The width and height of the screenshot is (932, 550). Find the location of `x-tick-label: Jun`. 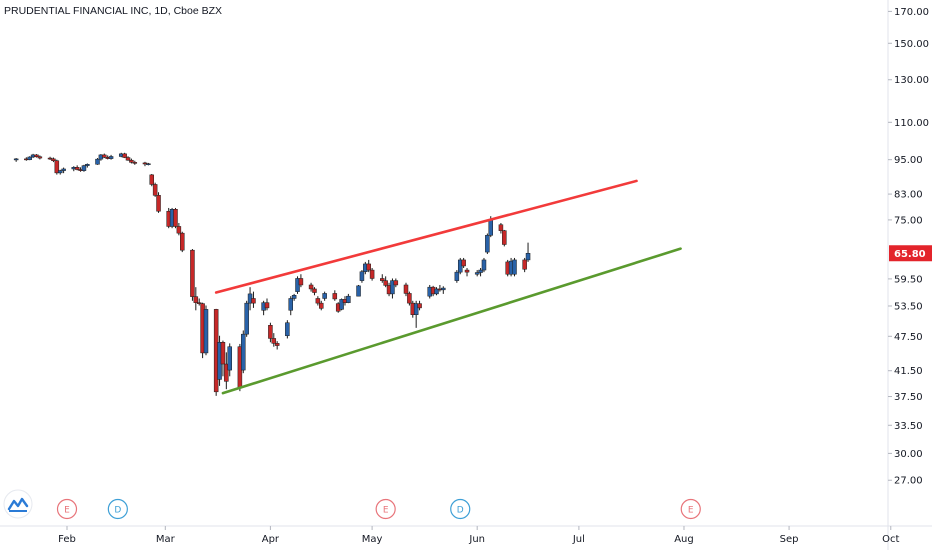

x-tick-label: Jun is located at coordinates (476, 539).